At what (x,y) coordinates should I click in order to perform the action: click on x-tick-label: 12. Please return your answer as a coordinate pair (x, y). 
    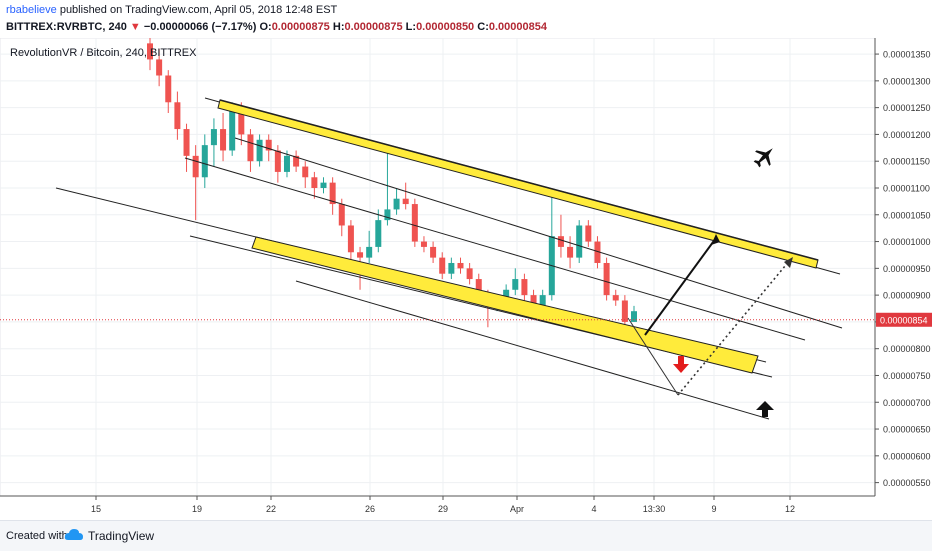
    Looking at the image, I should click on (790, 509).